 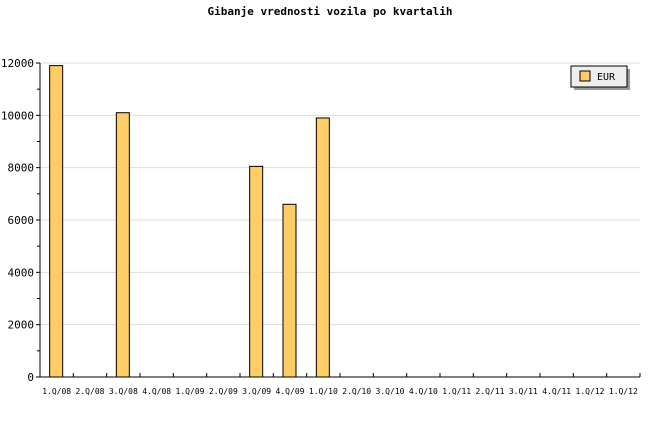 What do you see at coordinates (323, 391) in the screenshot?
I see `x-tick-label: 1.Q/10` at bounding box center [323, 391].